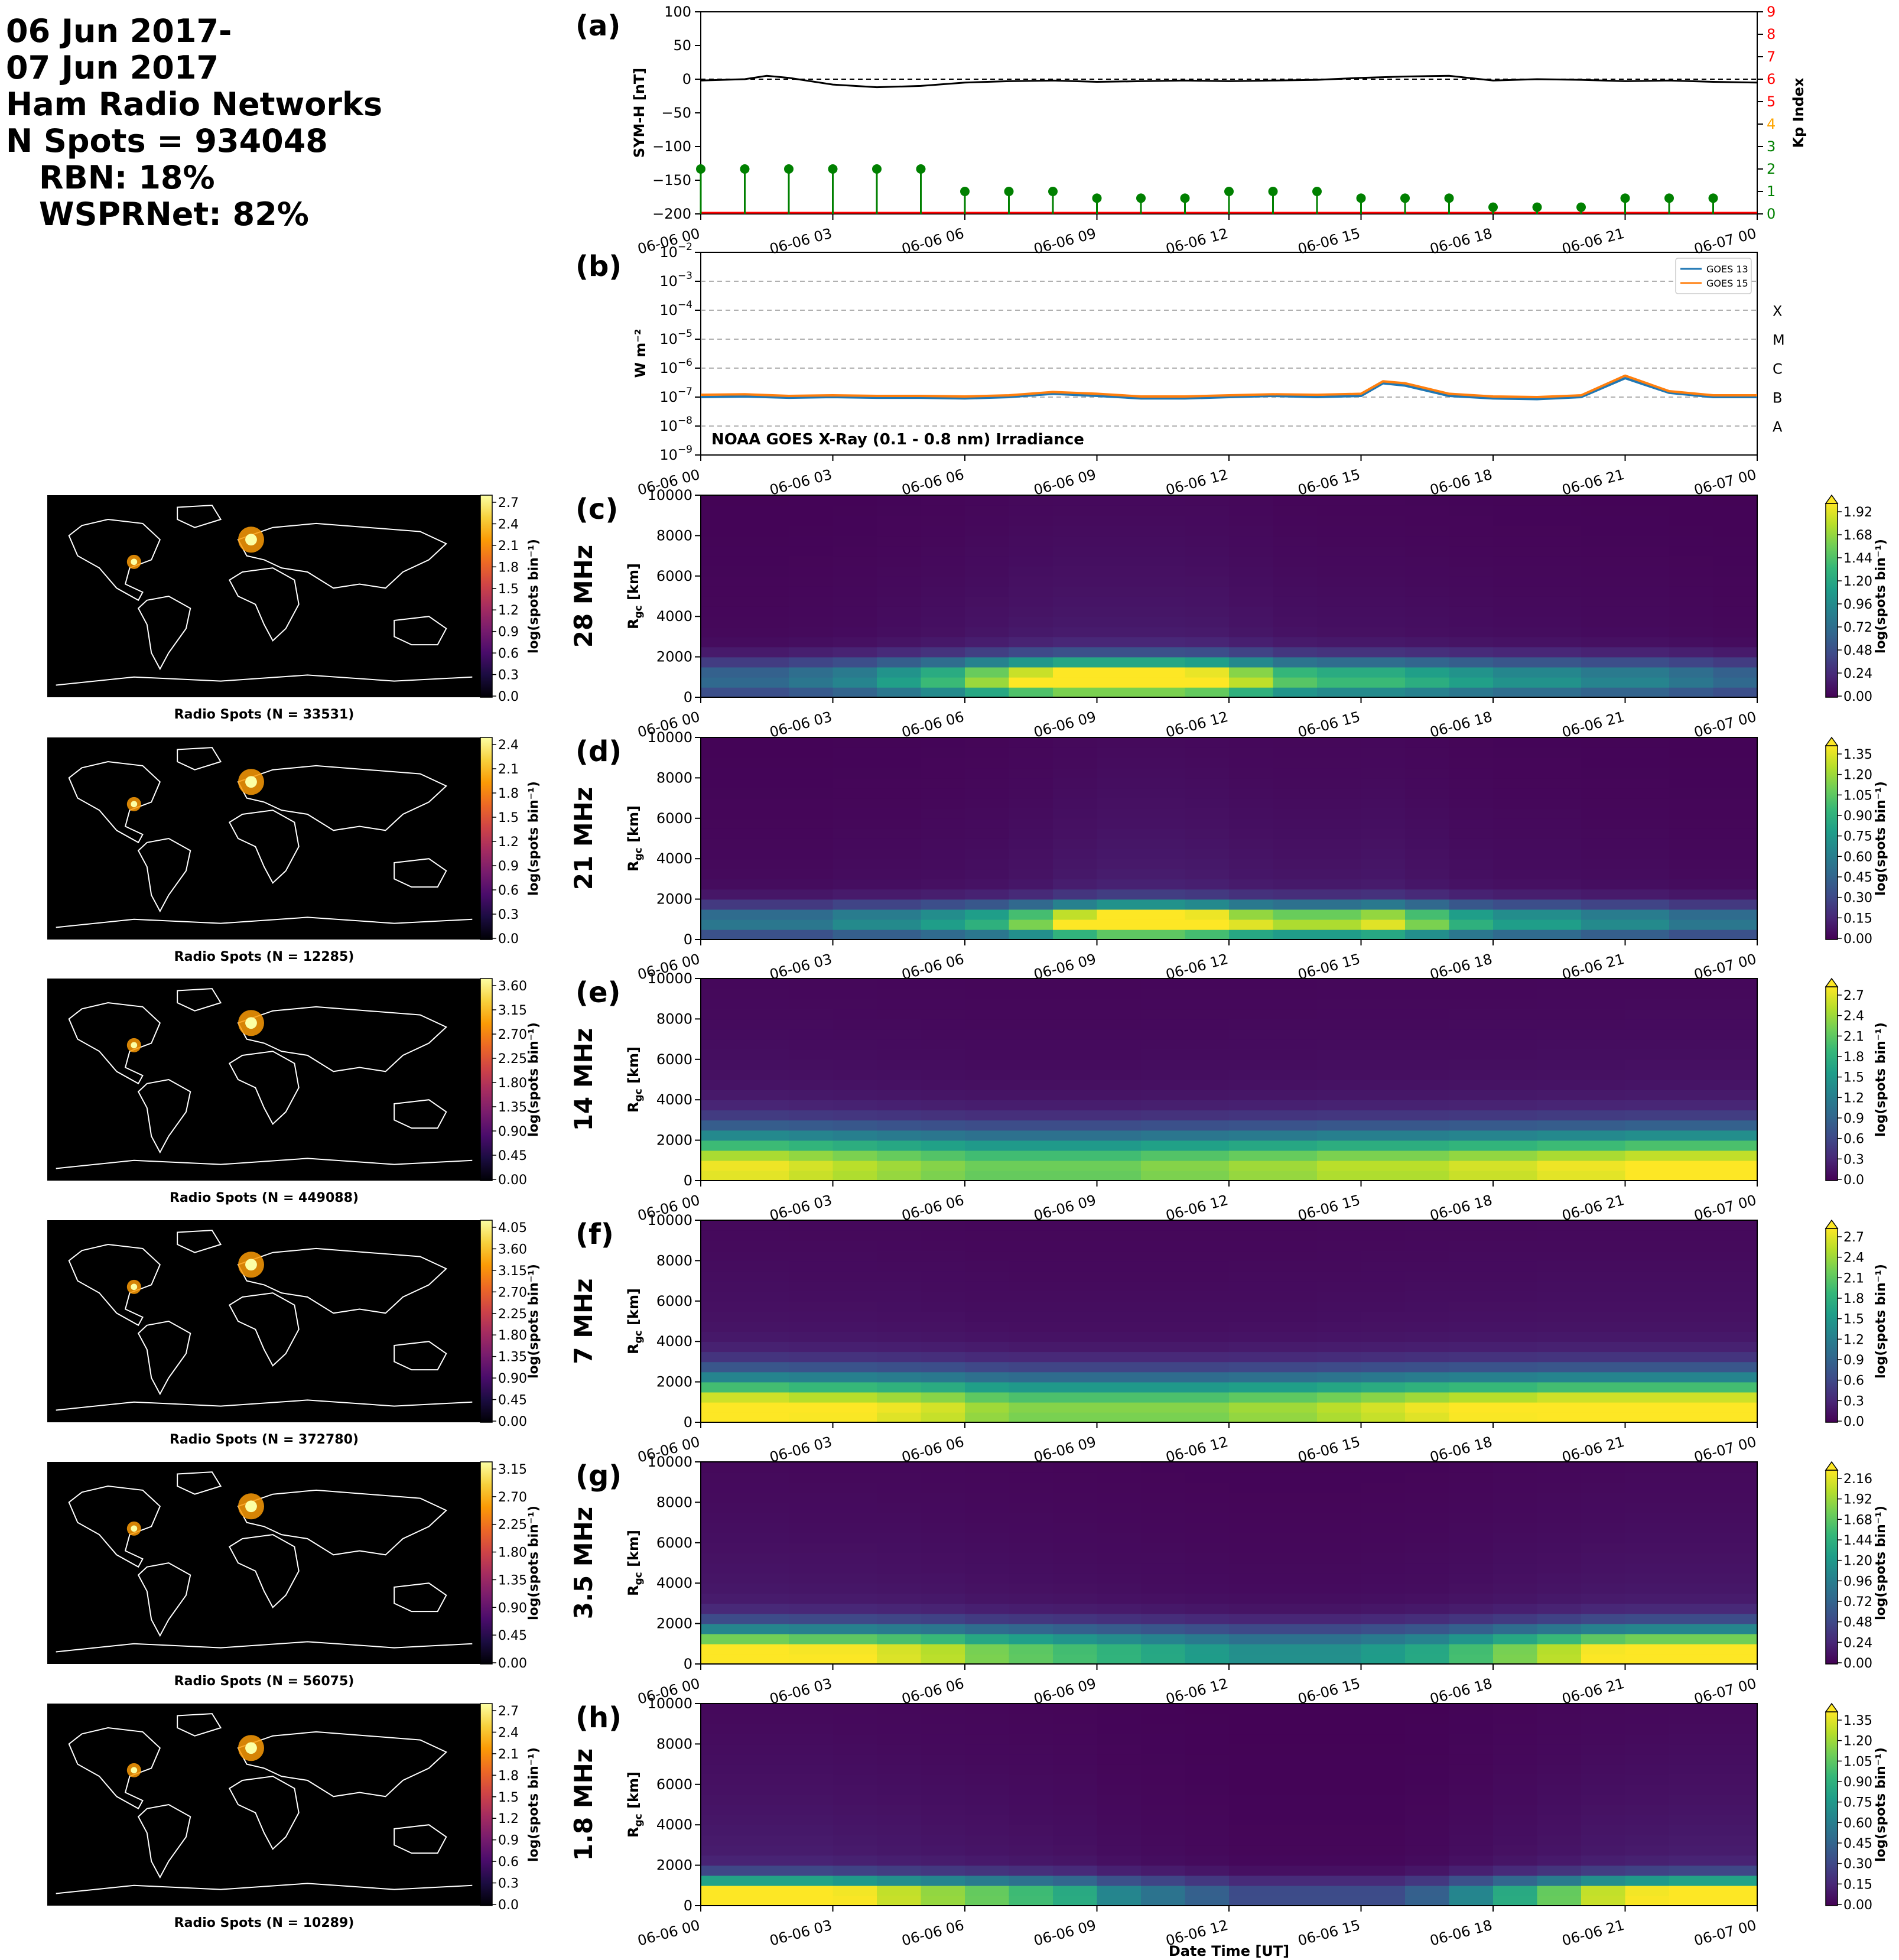 Image resolution: width=1899 pixels, height=1960 pixels. Describe the element at coordinates (1771, 79) in the screenshot. I see `kp-tick-label: 6` at that location.